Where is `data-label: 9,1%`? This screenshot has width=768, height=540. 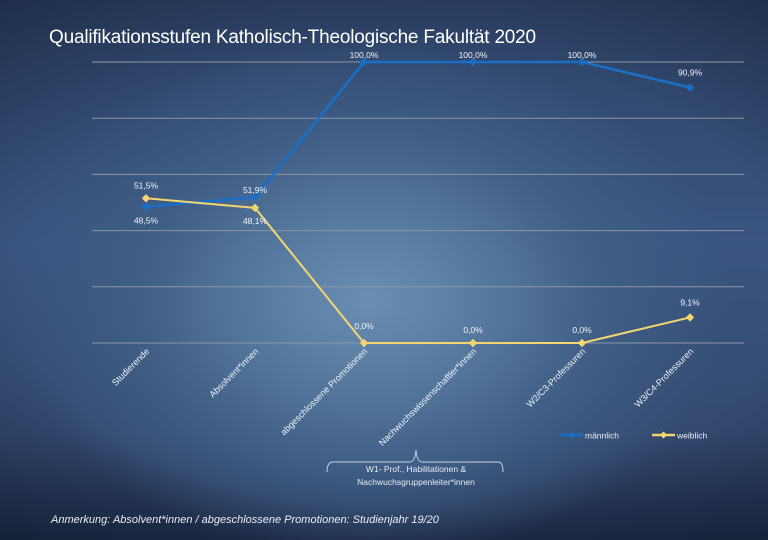 data-label: 9,1% is located at coordinates (690, 302).